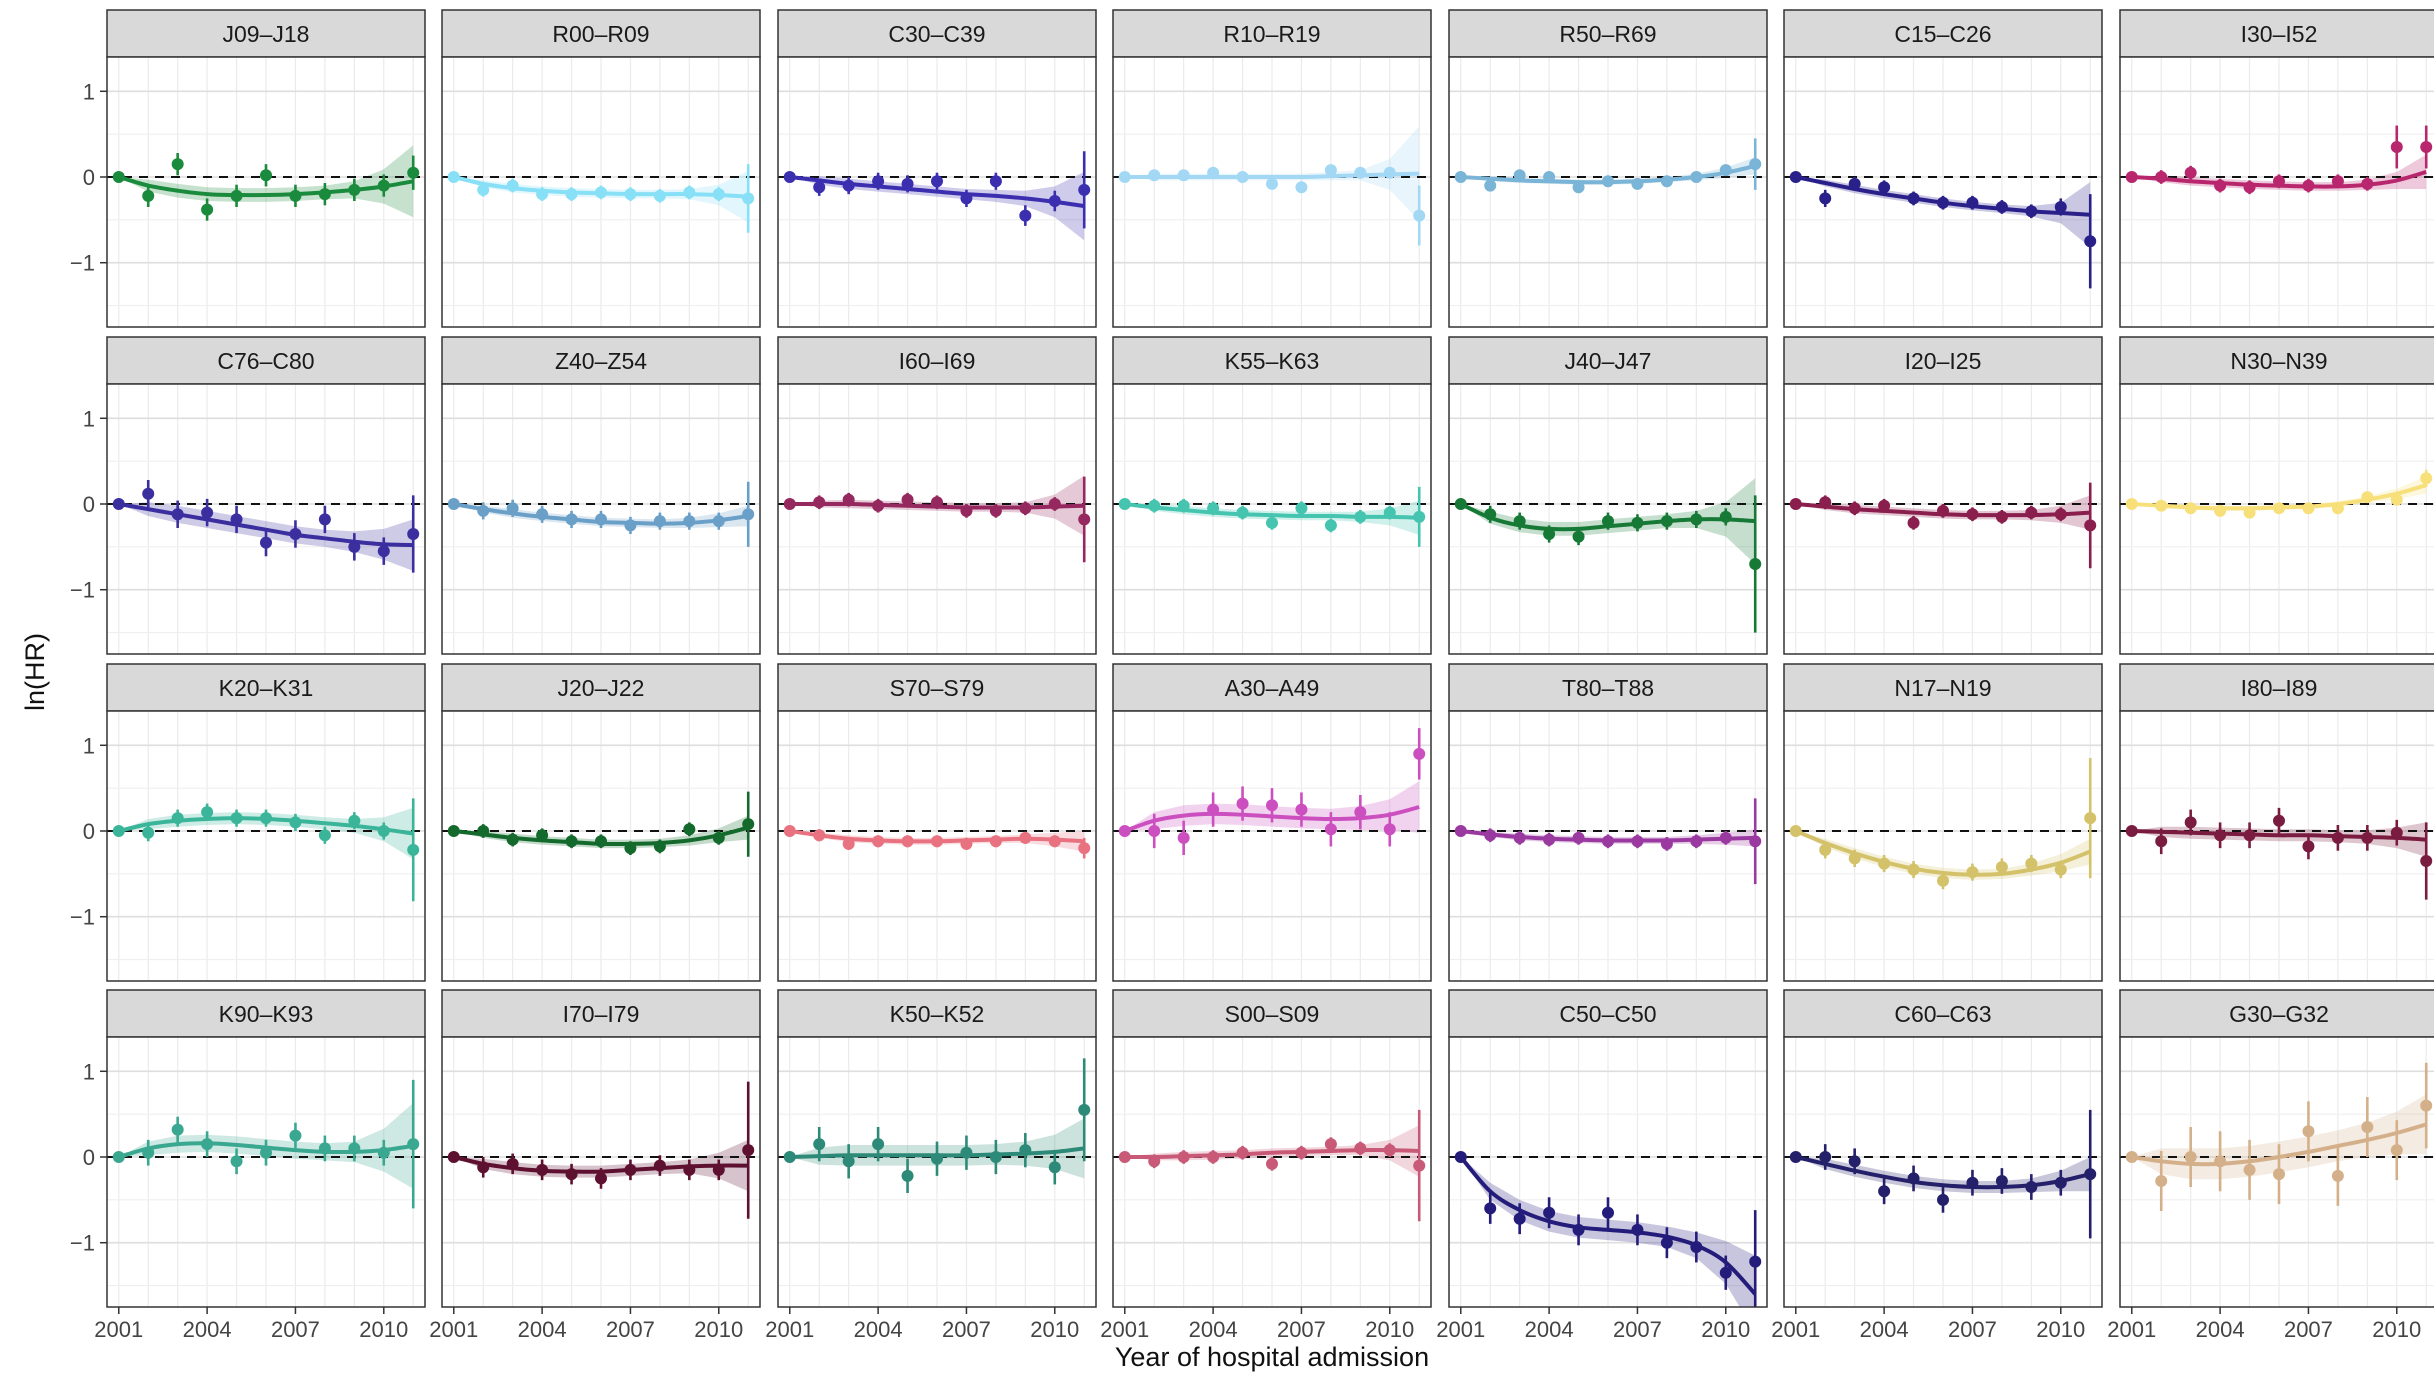 The image size is (2434, 1379). Describe the element at coordinates (1272, 175) in the screenshot. I see `fitted-curve` at that location.